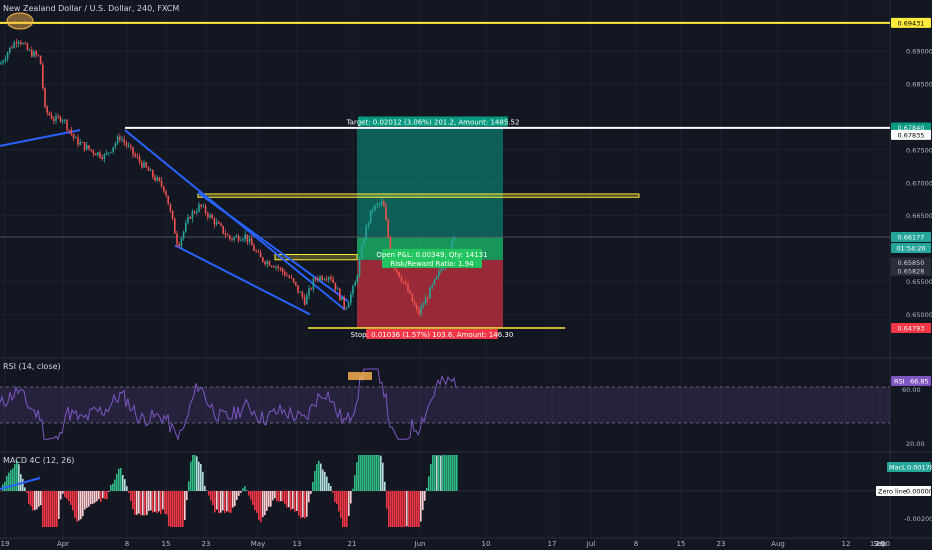 The height and width of the screenshot is (550, 932). What do you see at coordinates (919, 468) in the screenshot?
I see `macd-badge-value: 0.00178` at bounding box center [919, 468].